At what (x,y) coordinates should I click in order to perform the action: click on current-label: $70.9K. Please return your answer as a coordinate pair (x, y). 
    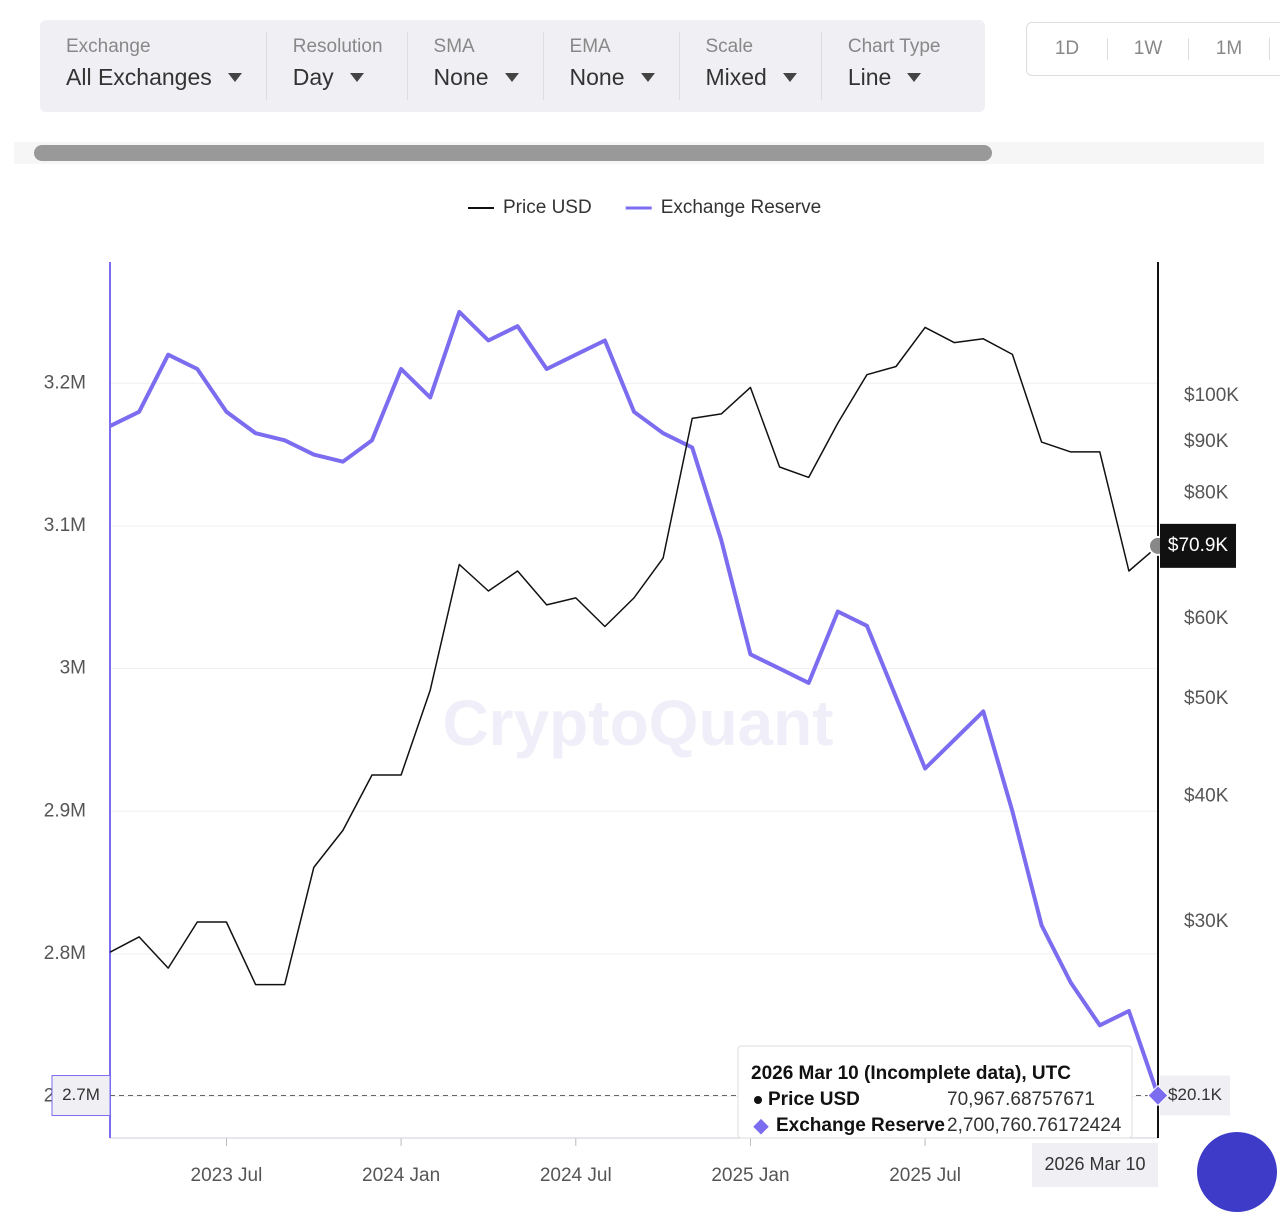
    Looking at the image, I should click on (1198, 545).